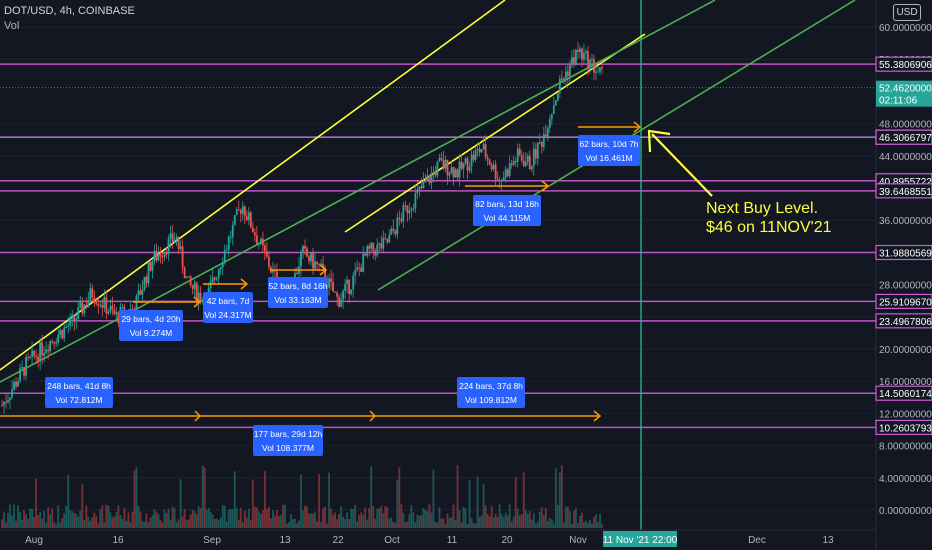 This screenshot has width=932, height=550. What do you see at coordinates (769, 218) in the screenshot?
I see `next-buy-note: Next Buy Level. $46 on 11NOV'21` at bounding box center [769, 218].